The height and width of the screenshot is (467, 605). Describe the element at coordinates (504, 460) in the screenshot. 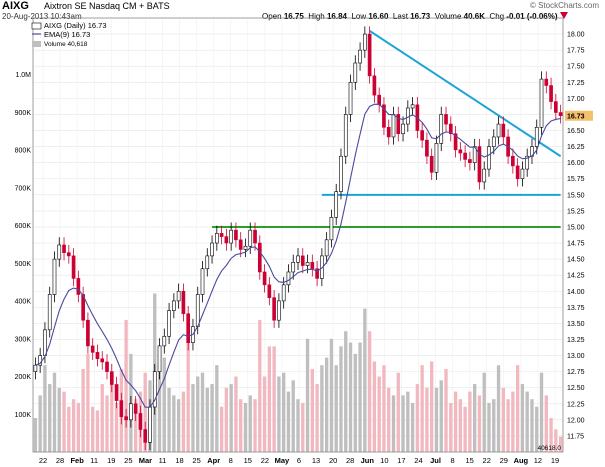

I see `x-tick-label: 29` at that location.